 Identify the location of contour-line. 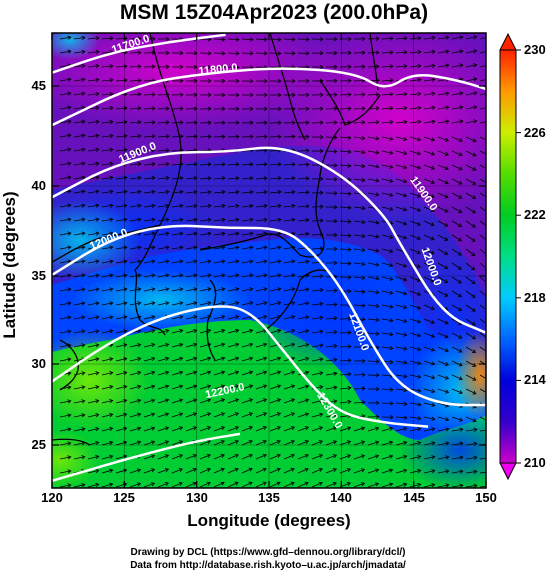
(139, 53).